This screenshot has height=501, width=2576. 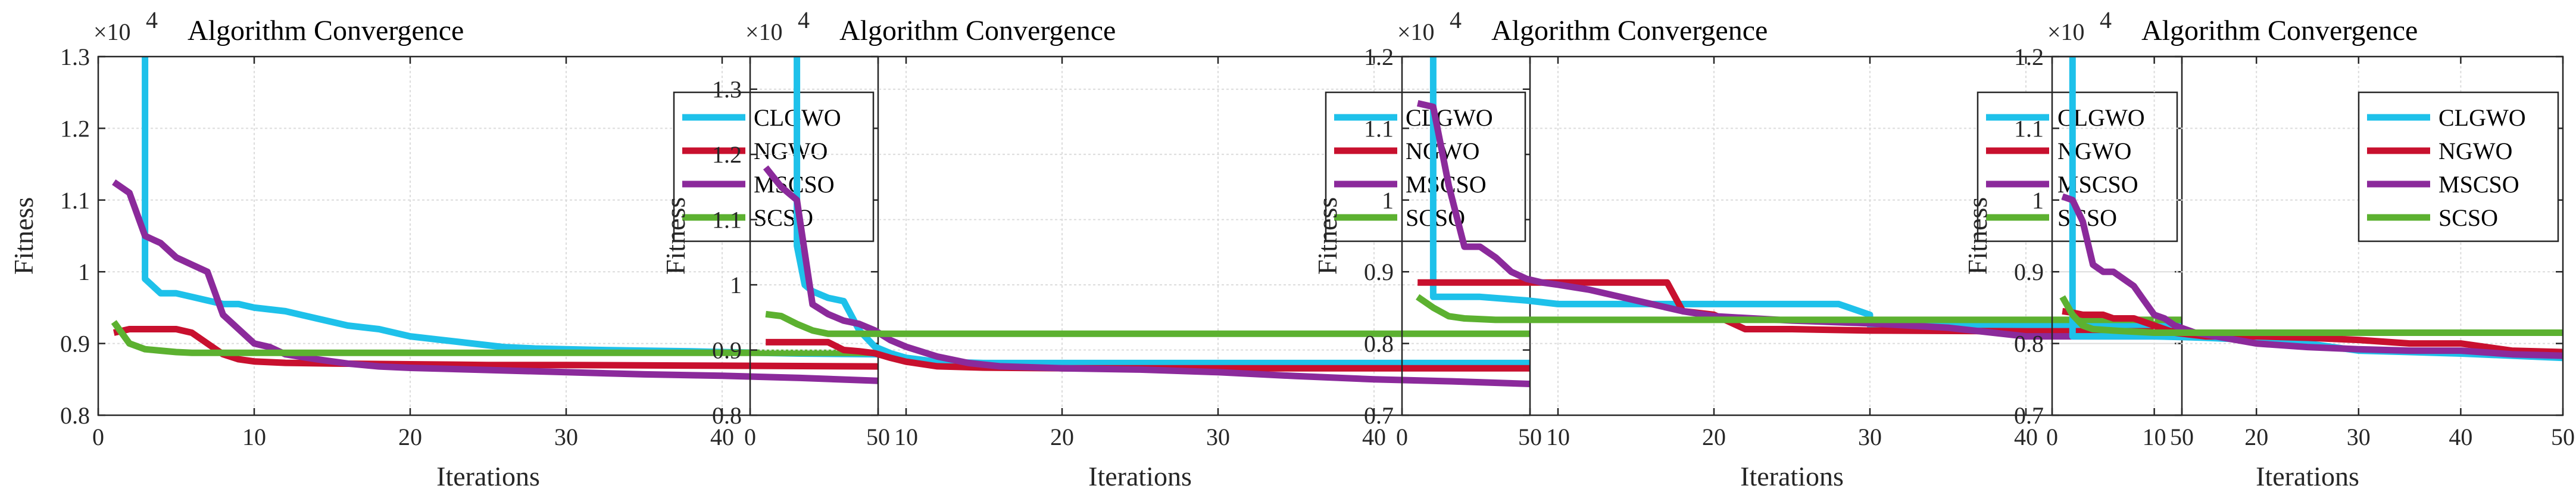 I want to click on legend-item-scso: SCSO, so click(x=2432, y=217).